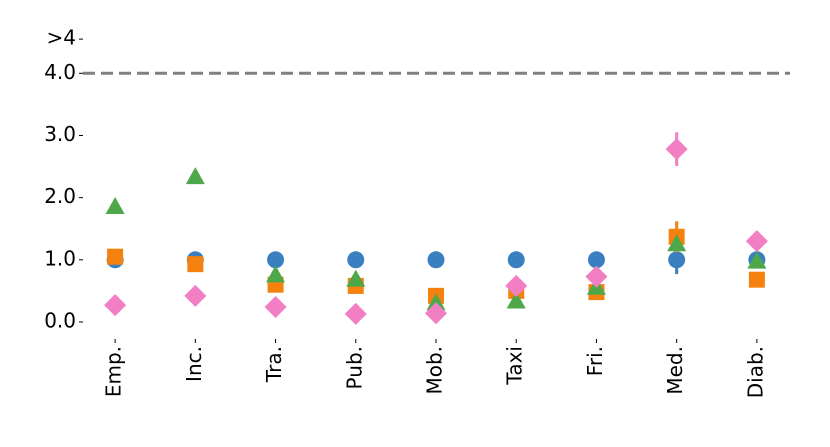  Describe the element at coordinates (755, 372) in the screenshot. I see `x-tick-label: Diab.` at that location.